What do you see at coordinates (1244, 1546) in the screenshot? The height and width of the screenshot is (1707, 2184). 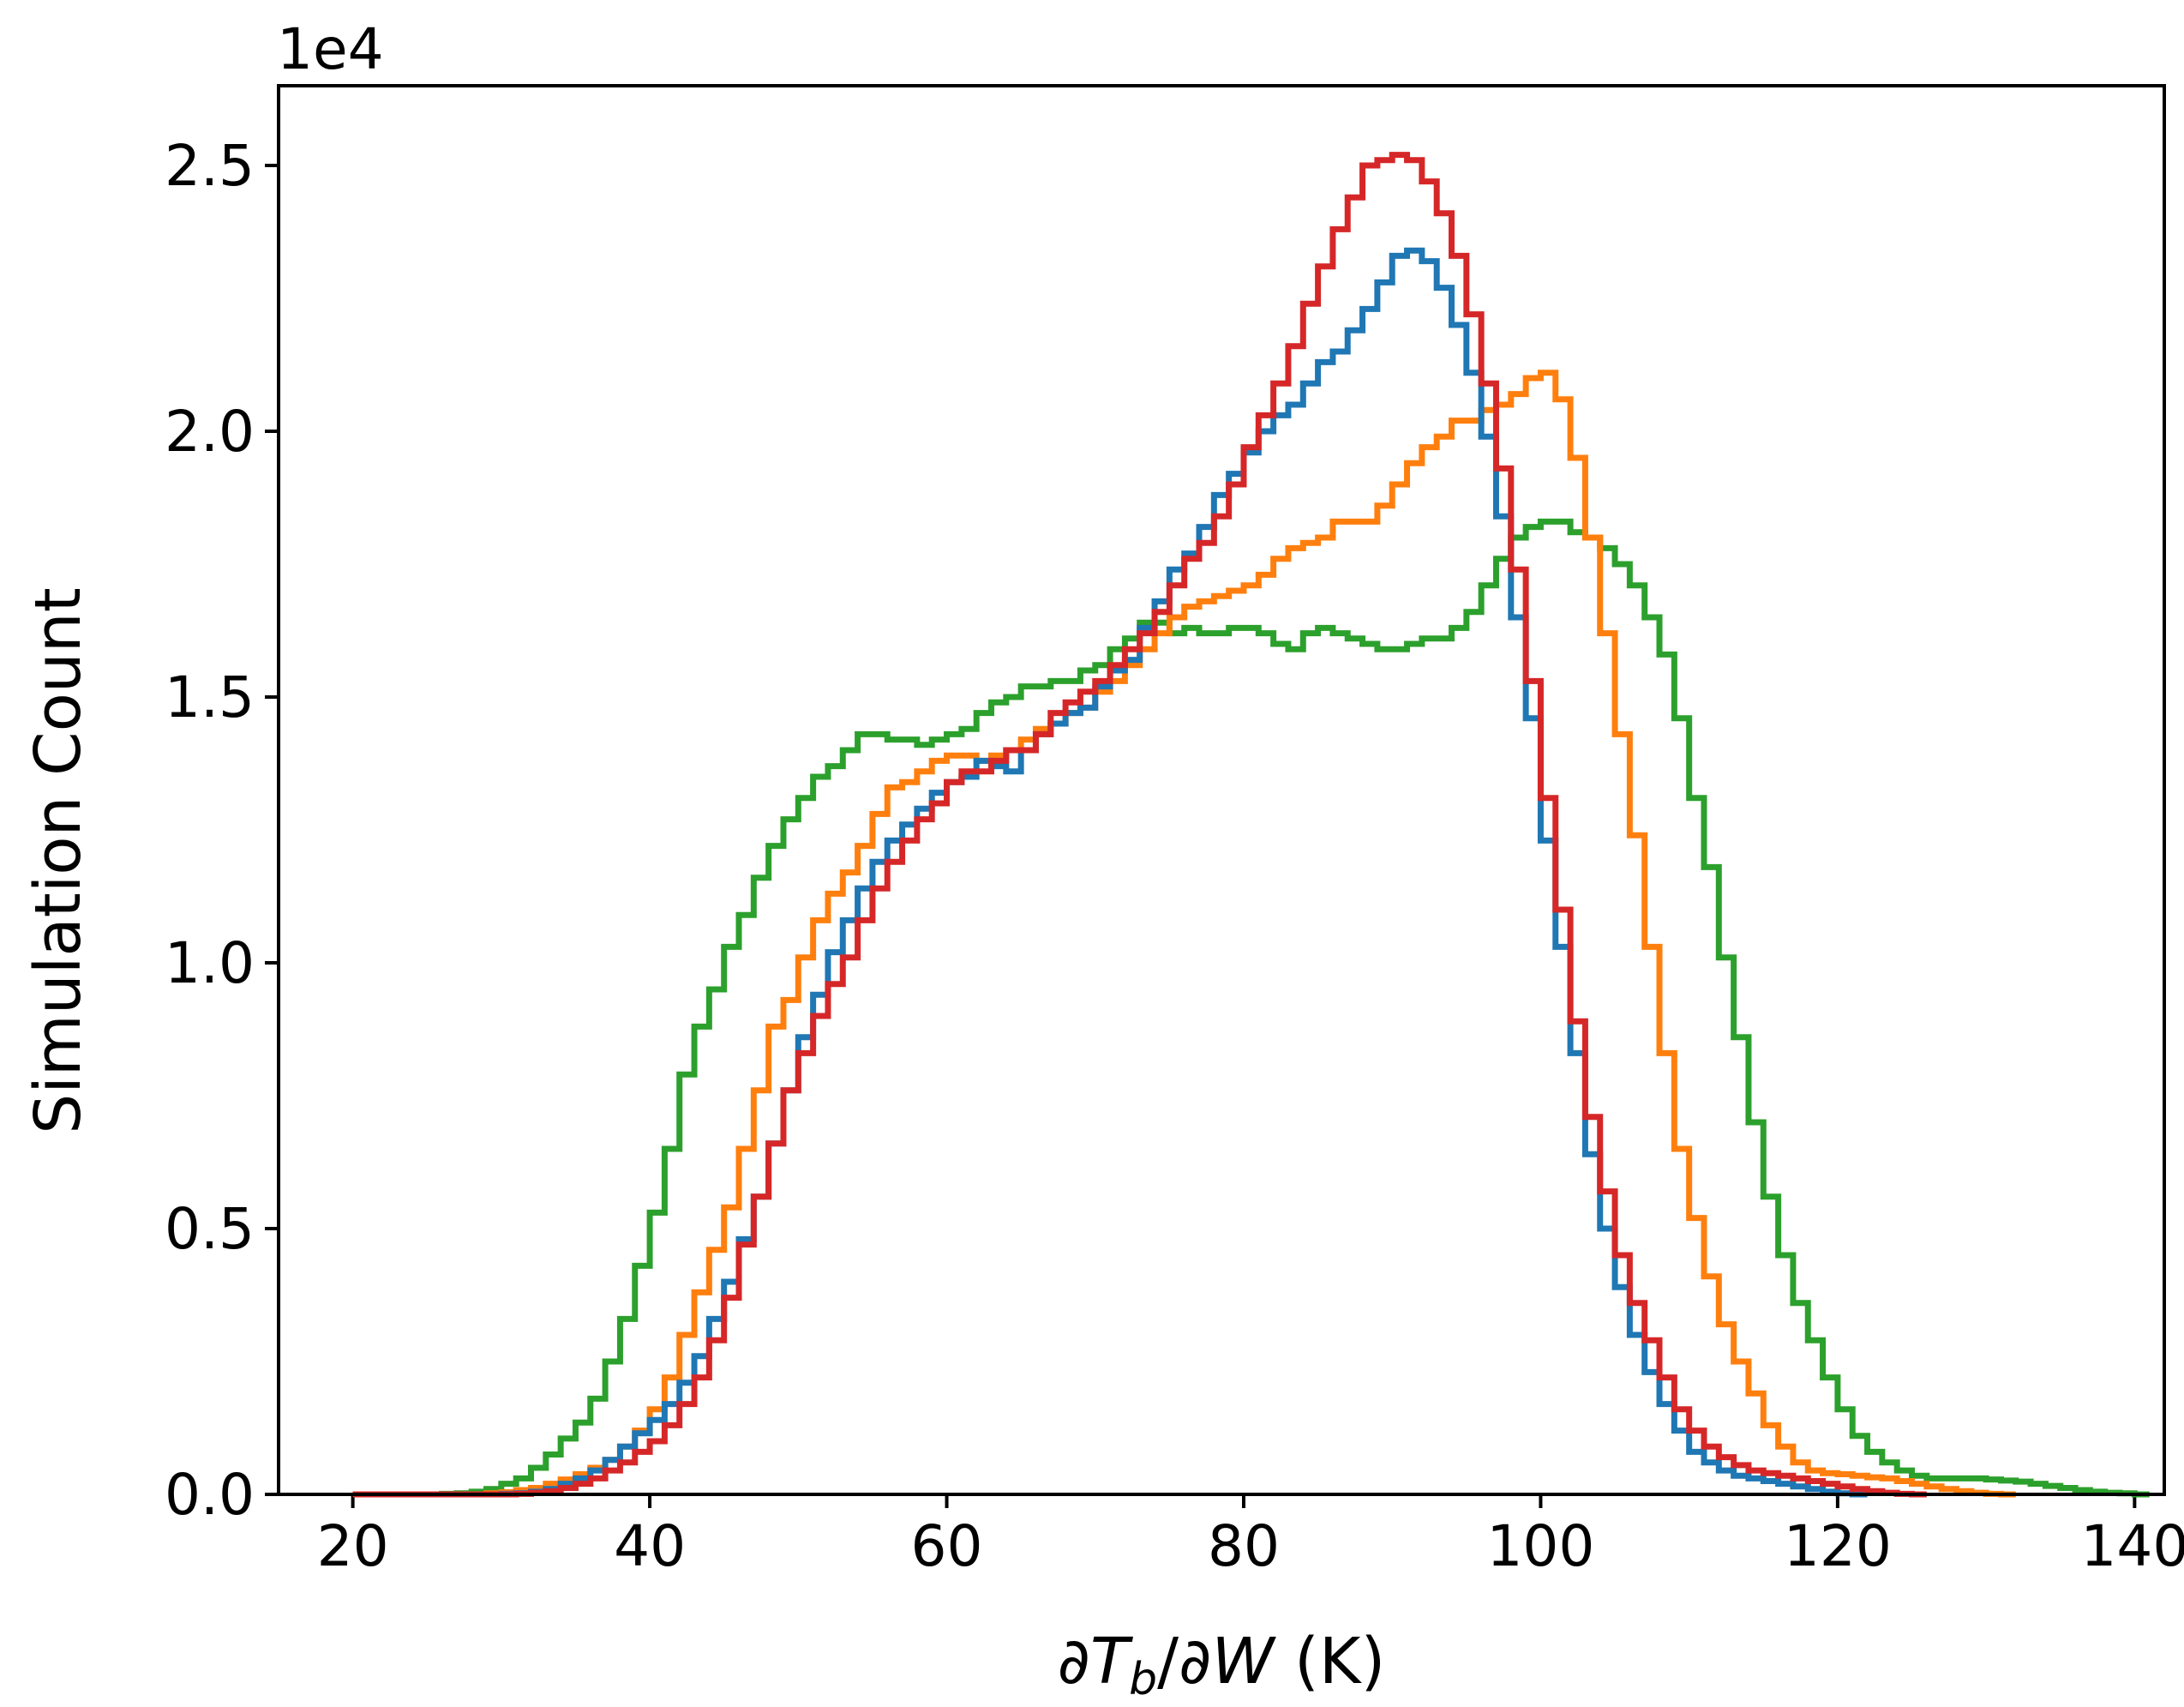 I see `x-tick-label: 80` at bounding box center [1244, 1546].